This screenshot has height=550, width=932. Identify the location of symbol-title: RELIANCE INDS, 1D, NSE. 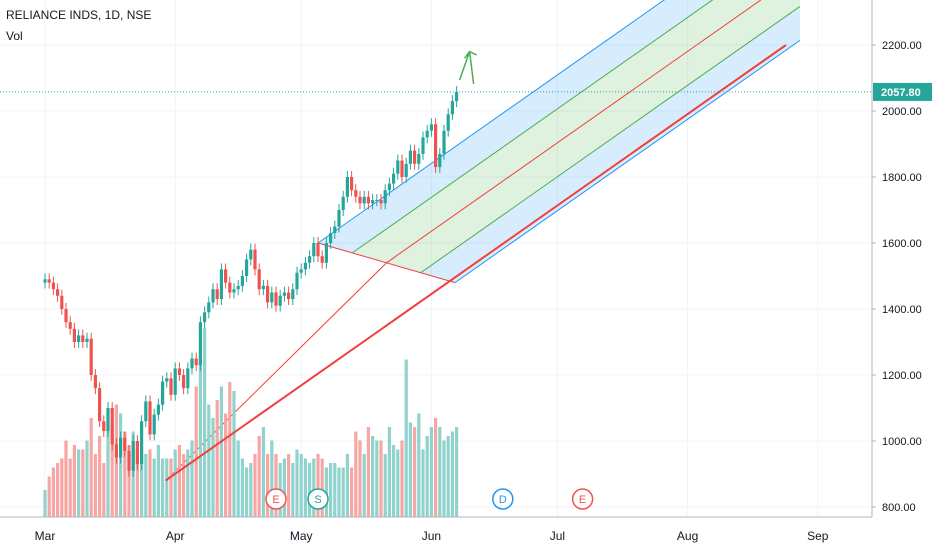
(79, 15).